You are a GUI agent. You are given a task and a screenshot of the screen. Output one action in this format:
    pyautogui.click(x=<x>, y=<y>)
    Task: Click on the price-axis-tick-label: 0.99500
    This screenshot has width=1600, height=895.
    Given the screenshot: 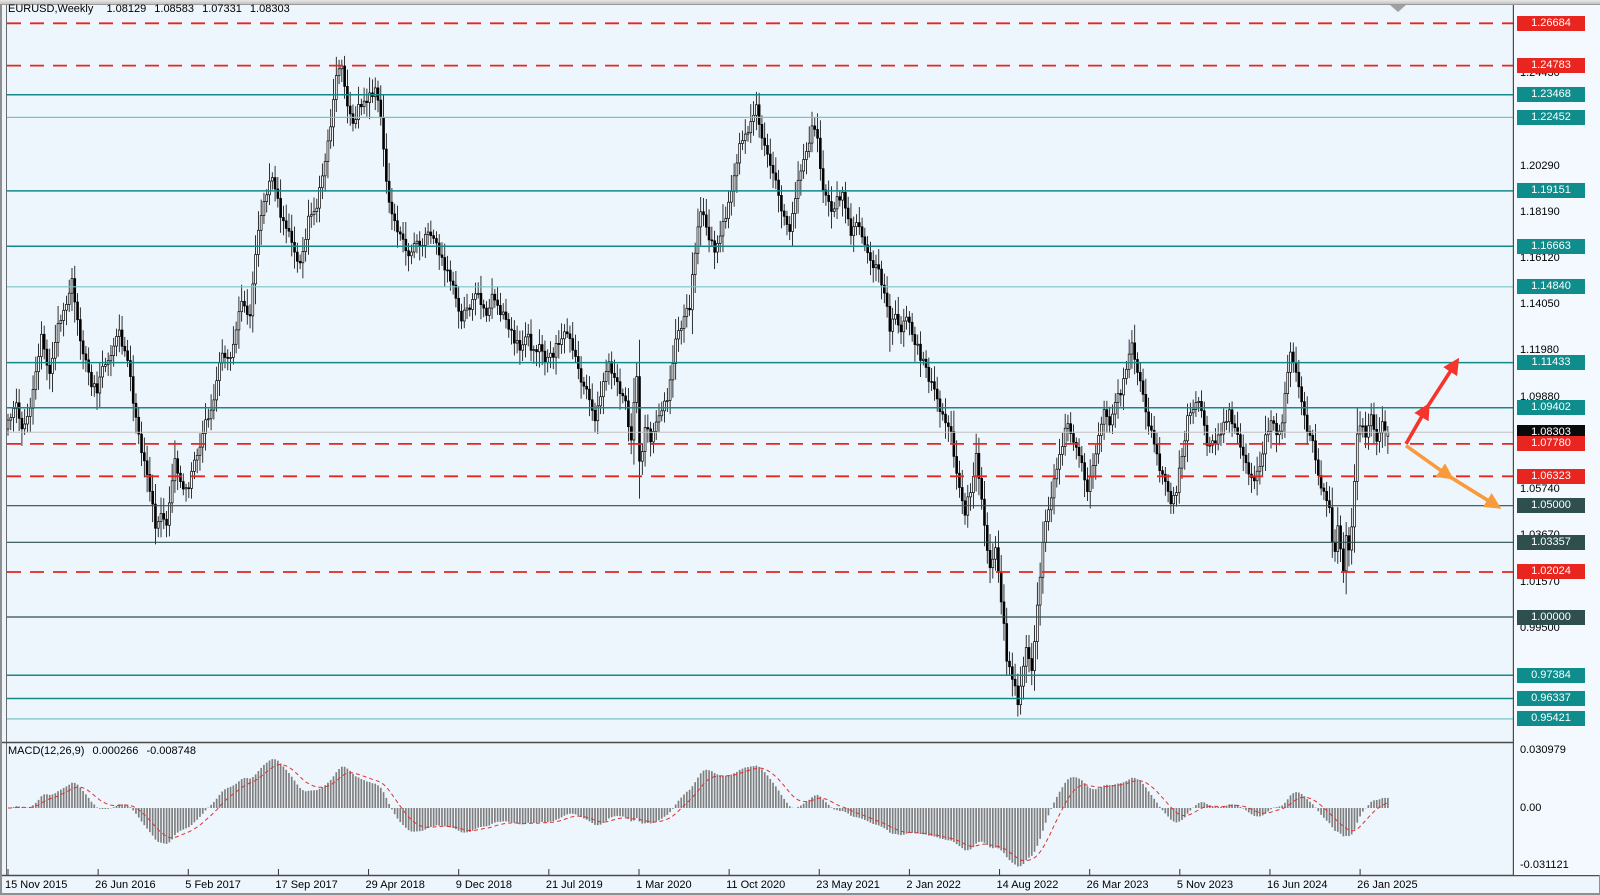 What is the action you would take?
    pyautogui.click(x=1540, y=628)
    